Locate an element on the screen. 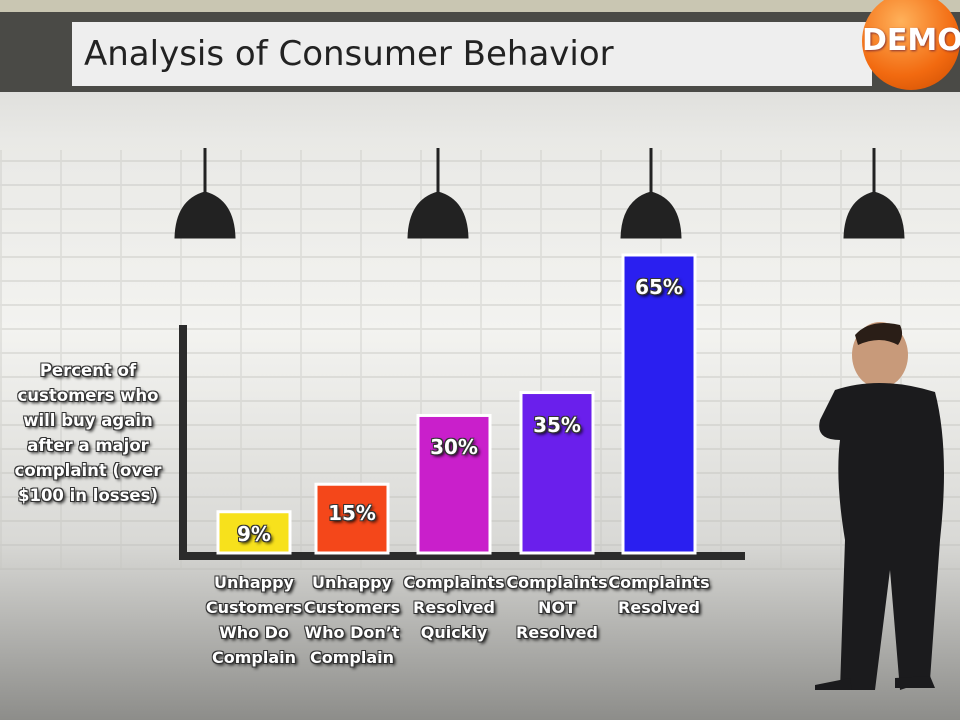 This screenshot has width=960, height=720. x-tick-label: Unhappy Customers Who Do Complain is located at coordinates (254, 620).